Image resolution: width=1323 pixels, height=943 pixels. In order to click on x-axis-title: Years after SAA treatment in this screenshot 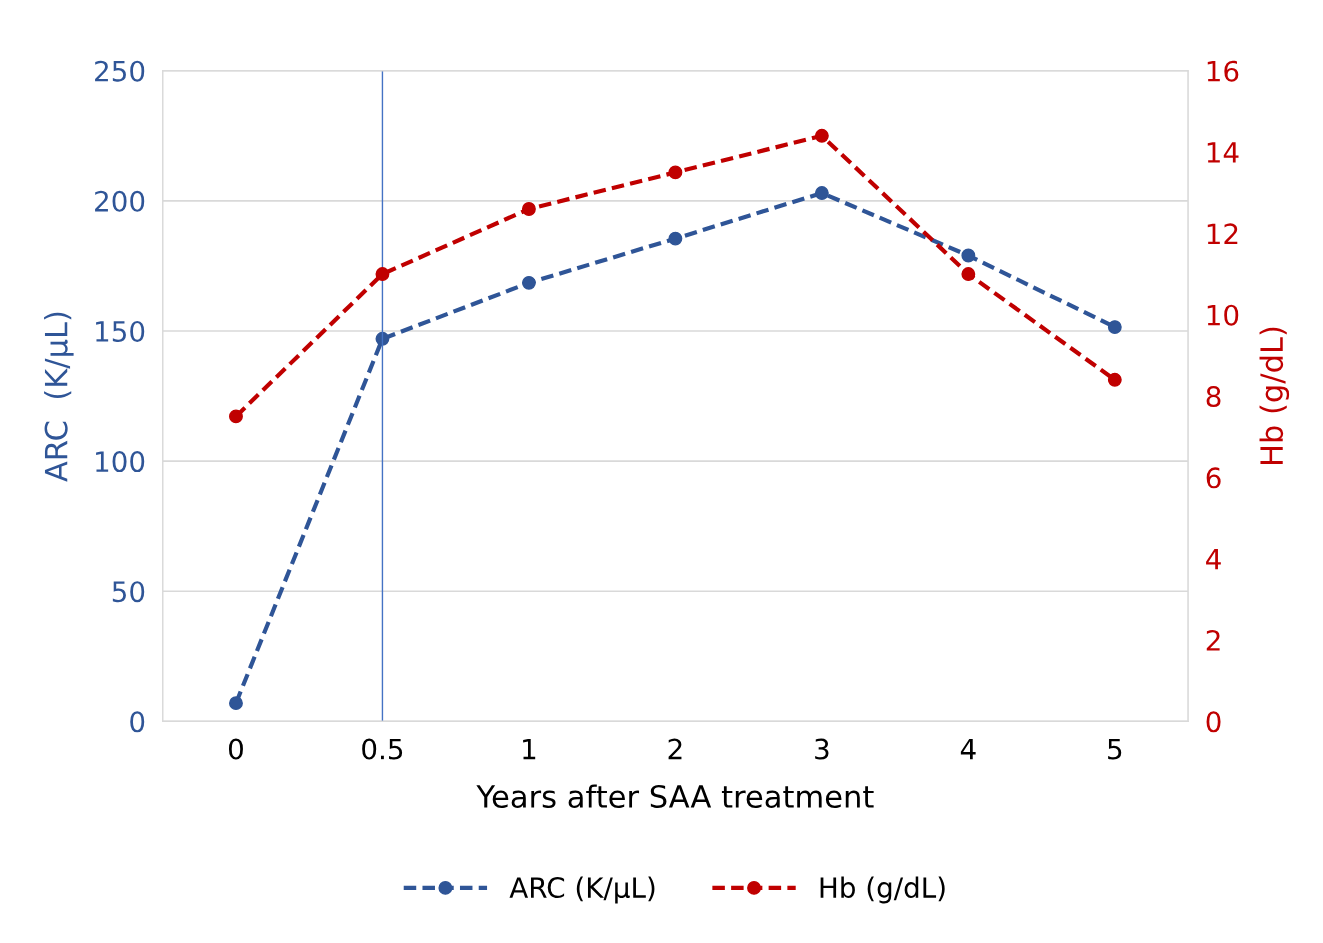, I will do `click(675, 796)`.